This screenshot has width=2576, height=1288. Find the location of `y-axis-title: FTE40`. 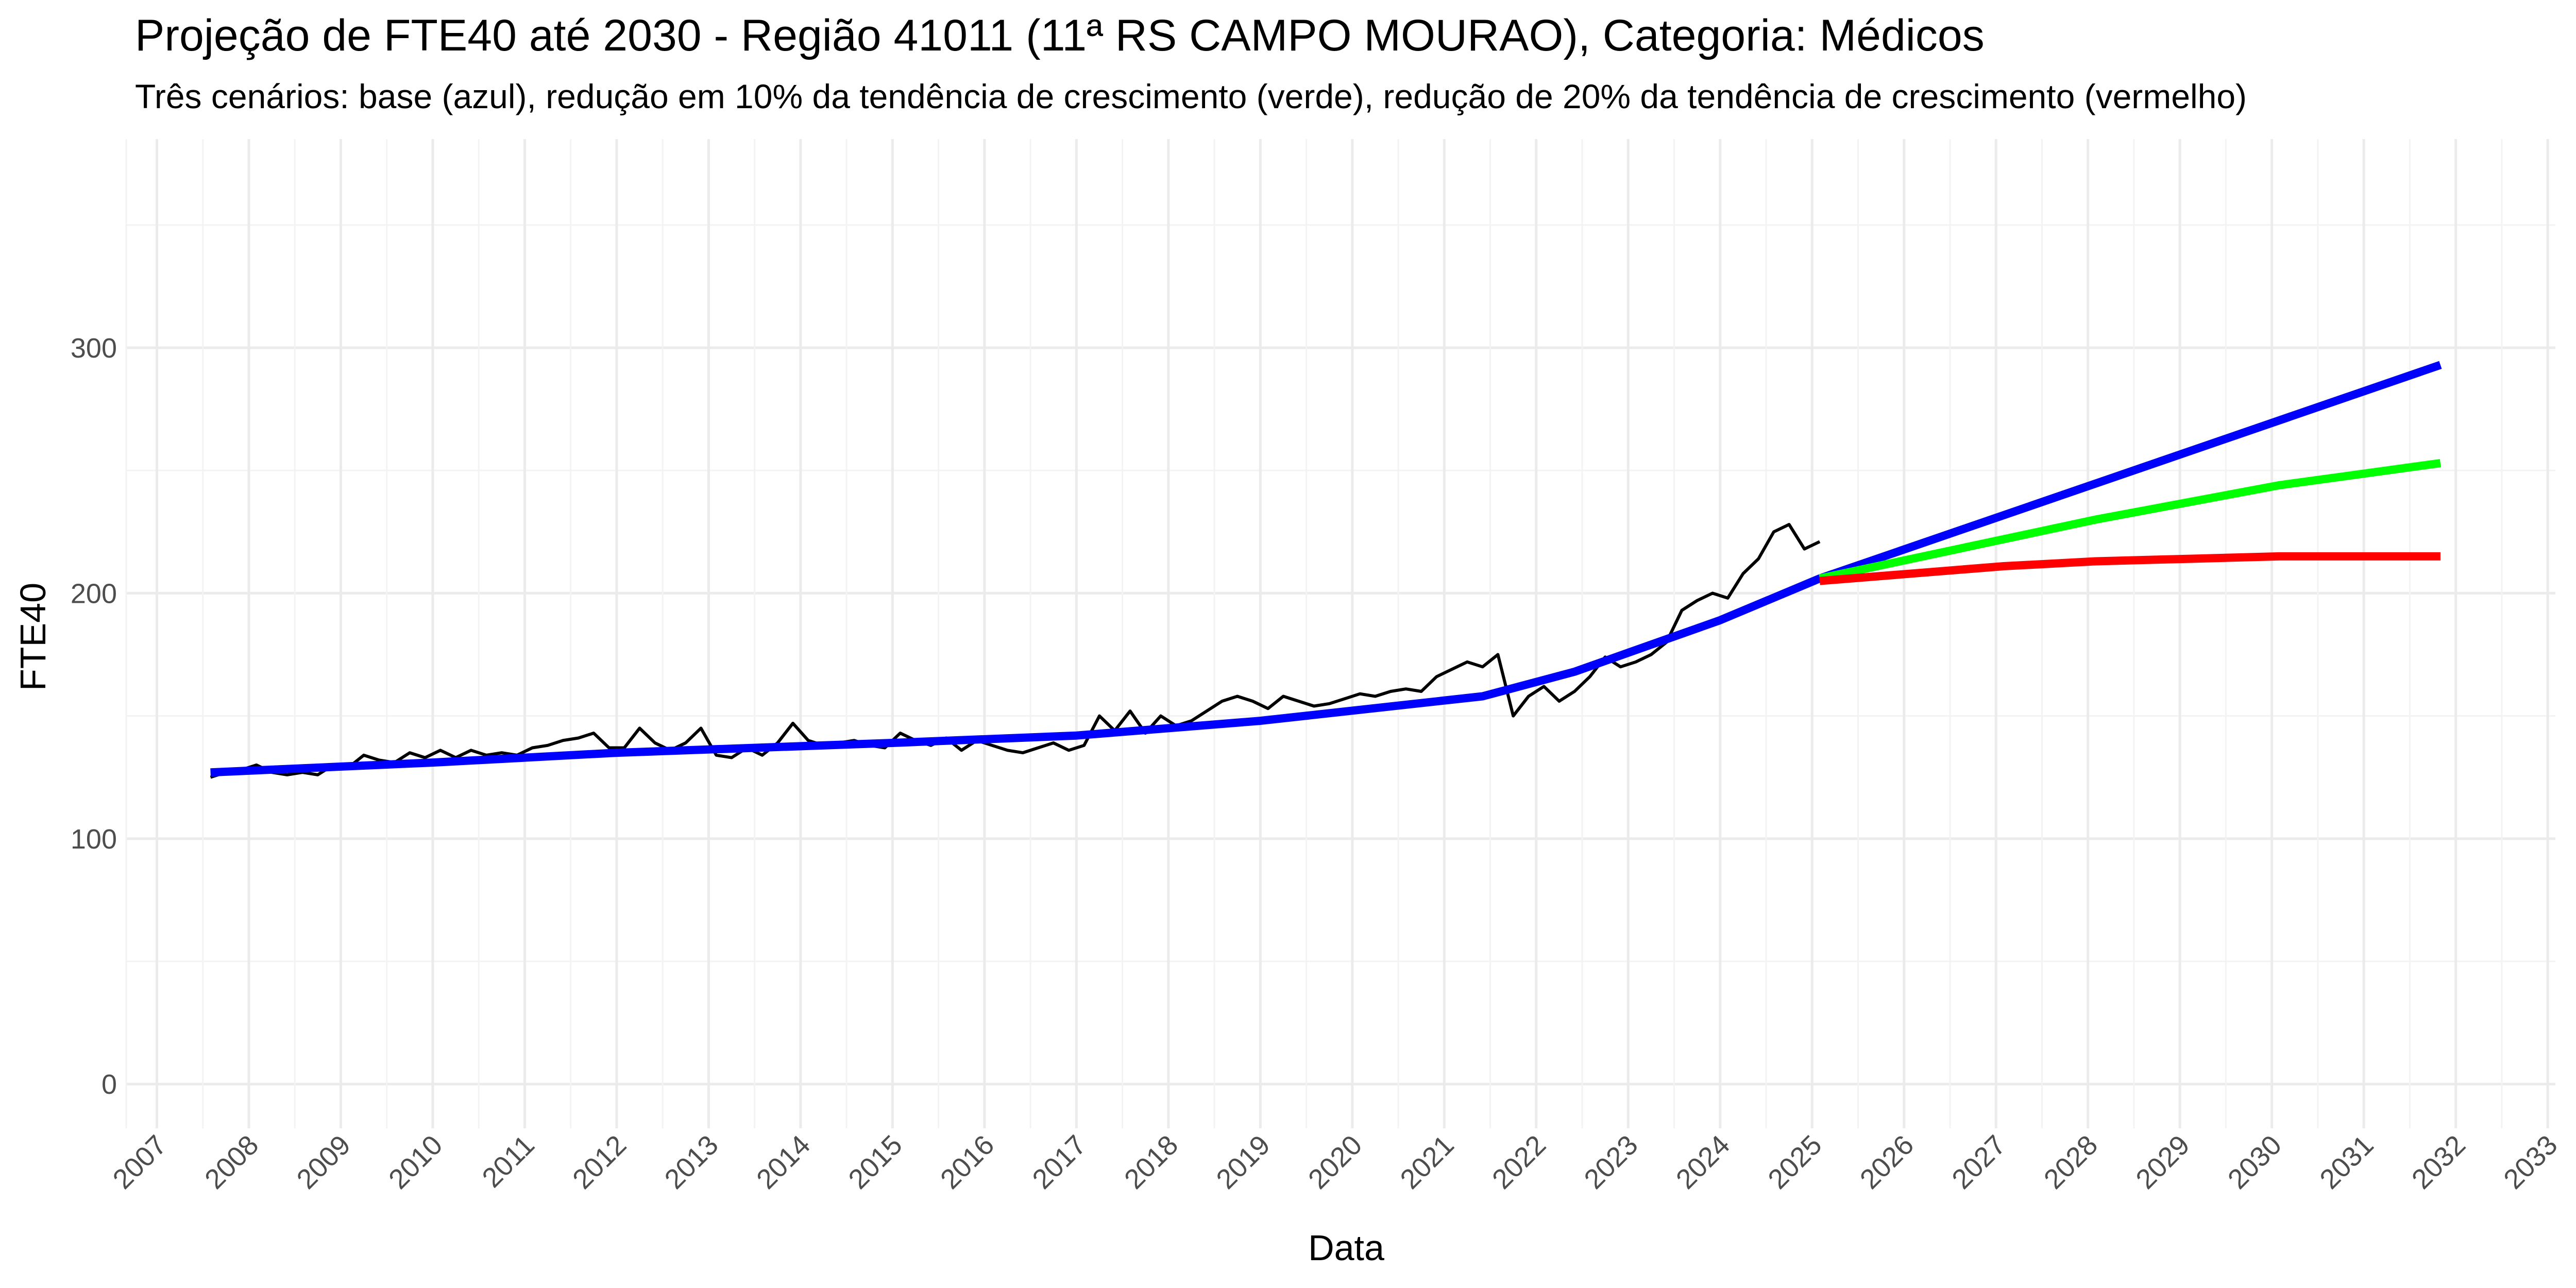

y-axis-title: FTE40 is located at coordinates (33, 637).